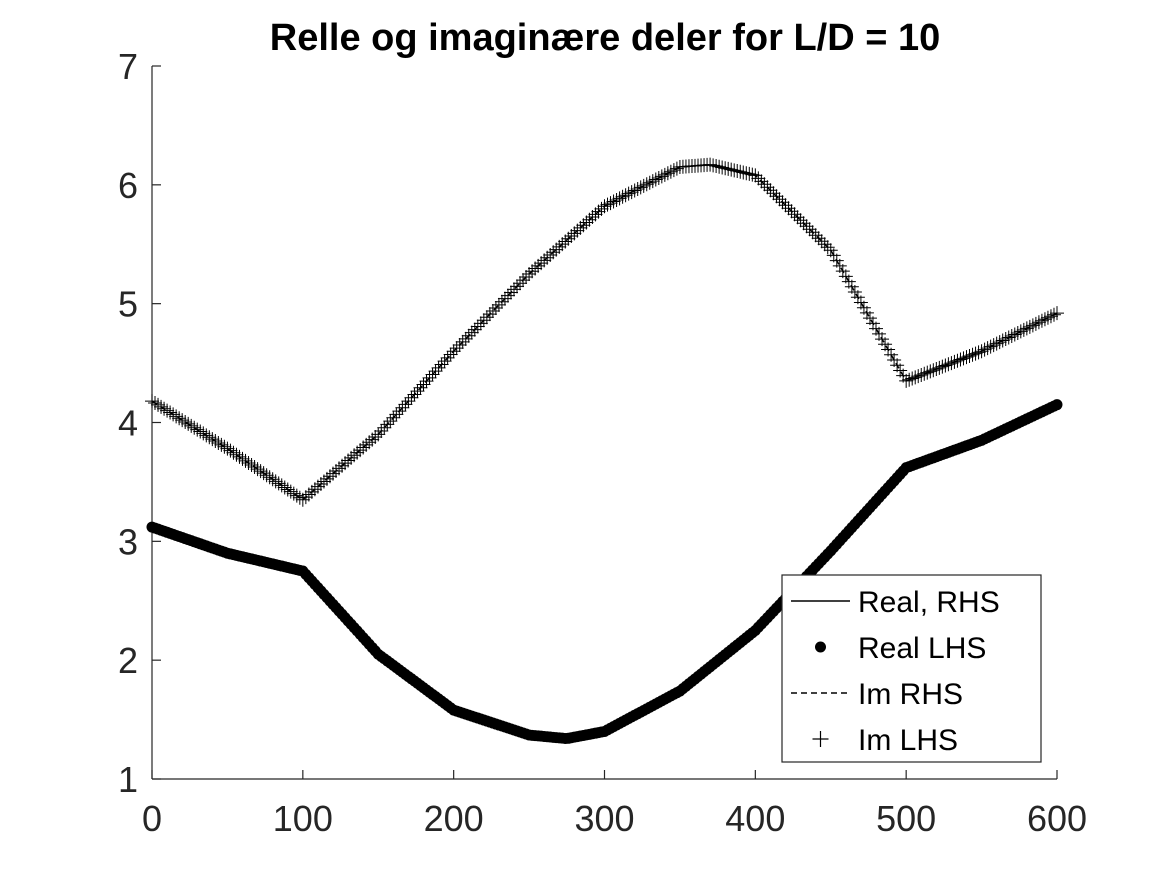  What do you see at coordinates (1057, 818) in the screenshot?
I see `x-tick-label: 600` at bounding box center [1057, 818].